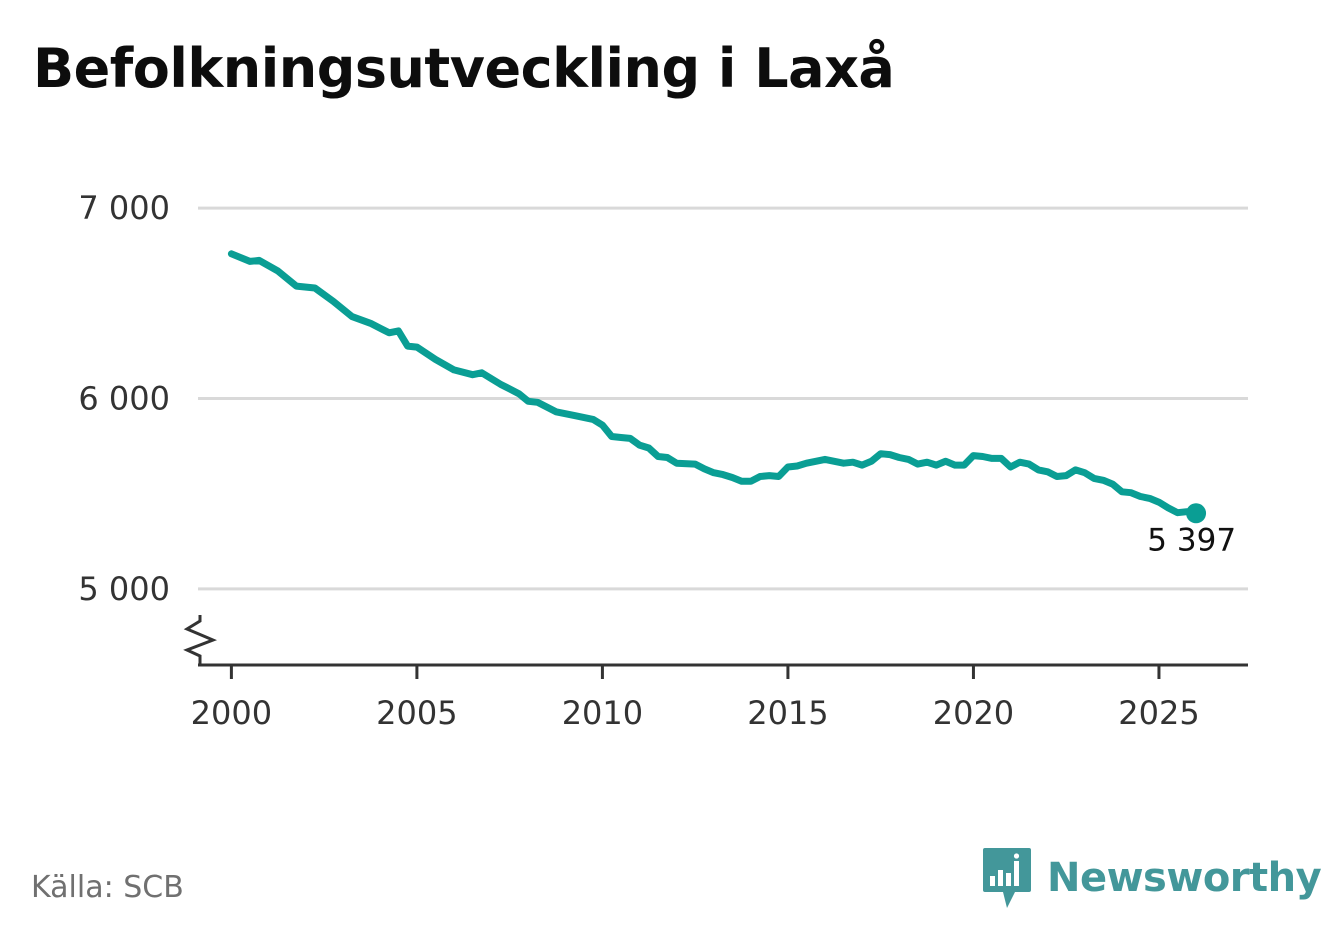  Describe the element at coordinates (231, 713) in the screenshot. I see `x-tick-label: 2000` at that location.